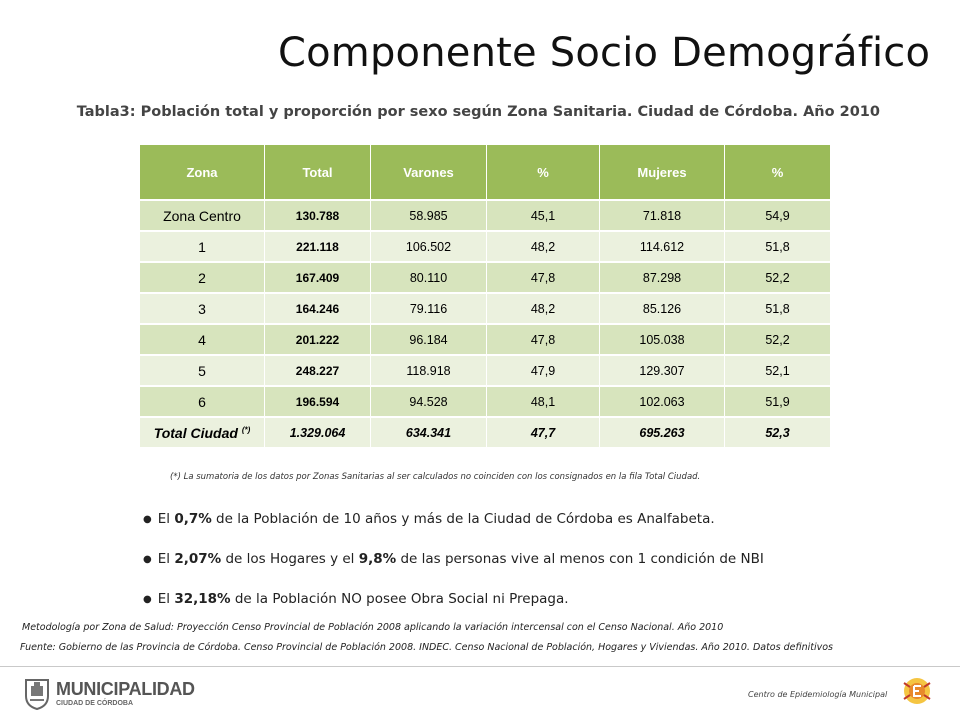 This screenshot has height=720, width=960. I want to click on cell-varones: 94.528, so click(429, 401).